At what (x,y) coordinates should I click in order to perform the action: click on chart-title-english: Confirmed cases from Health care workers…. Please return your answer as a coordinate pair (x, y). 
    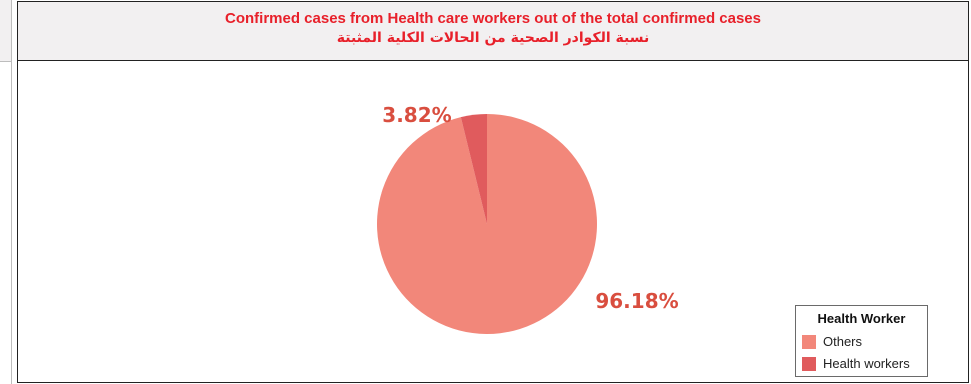
    Looking at the image, I should click on (493, 18).